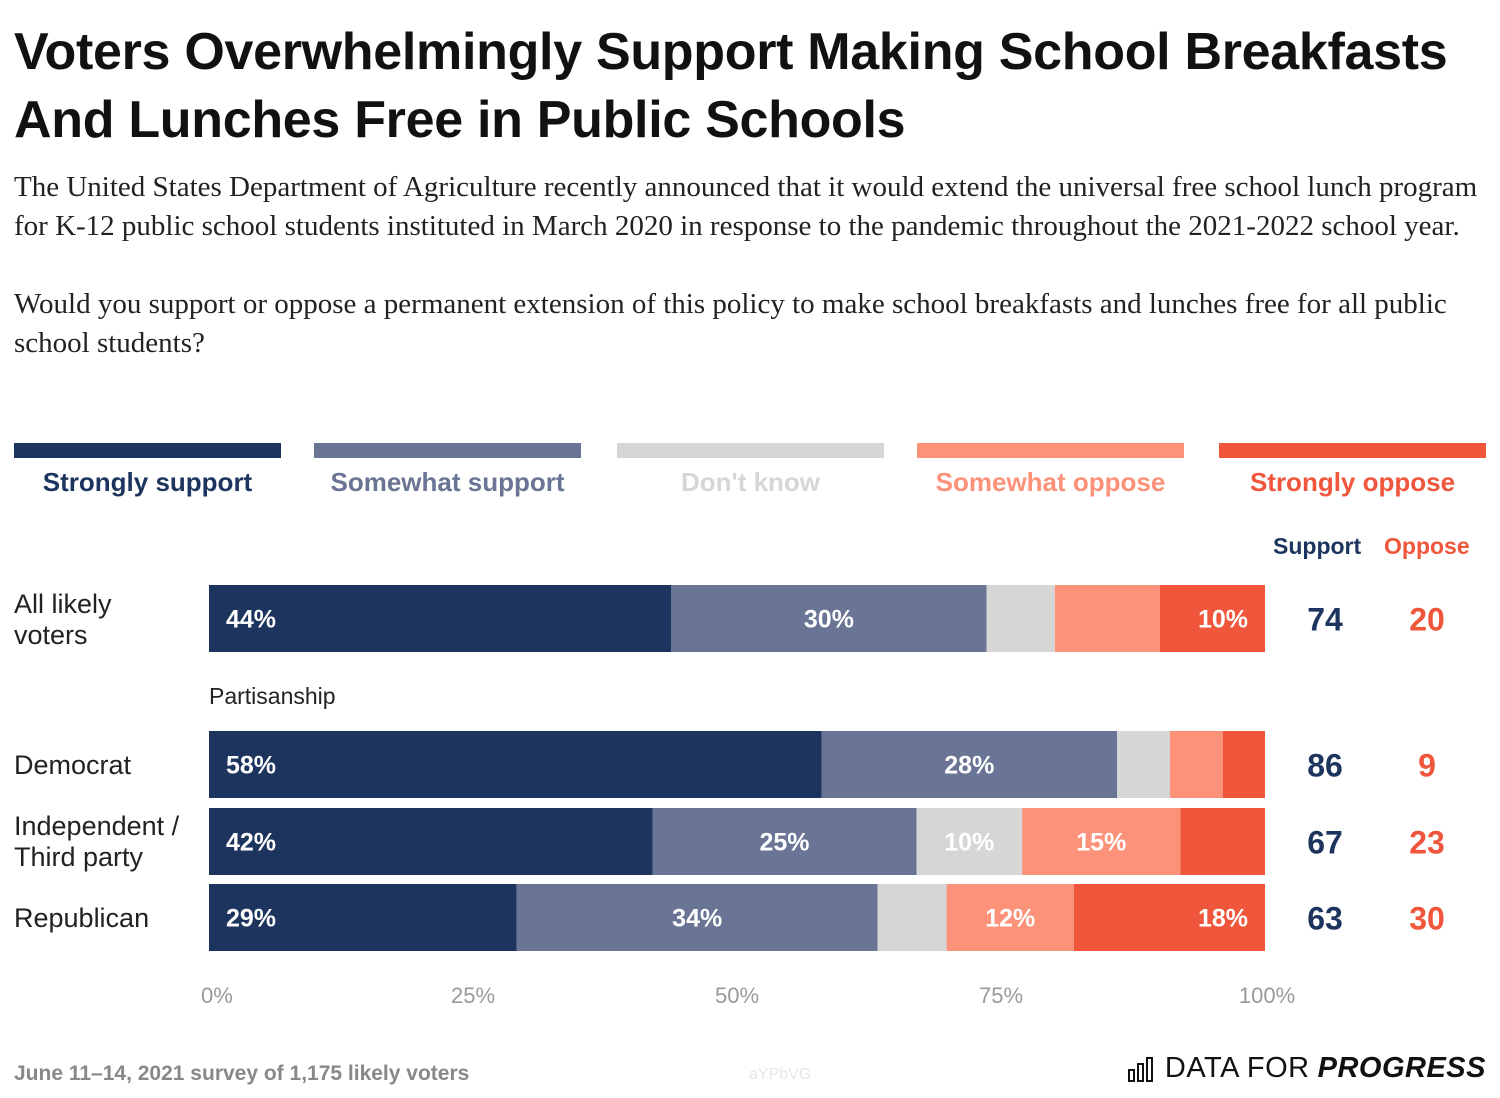 Image resolution: width=1500 pixels, height=1098 pixels. Describe the element at coordinates (147, 450) in the screenshot. I see `legend-swatch-strongly-support` at that location.